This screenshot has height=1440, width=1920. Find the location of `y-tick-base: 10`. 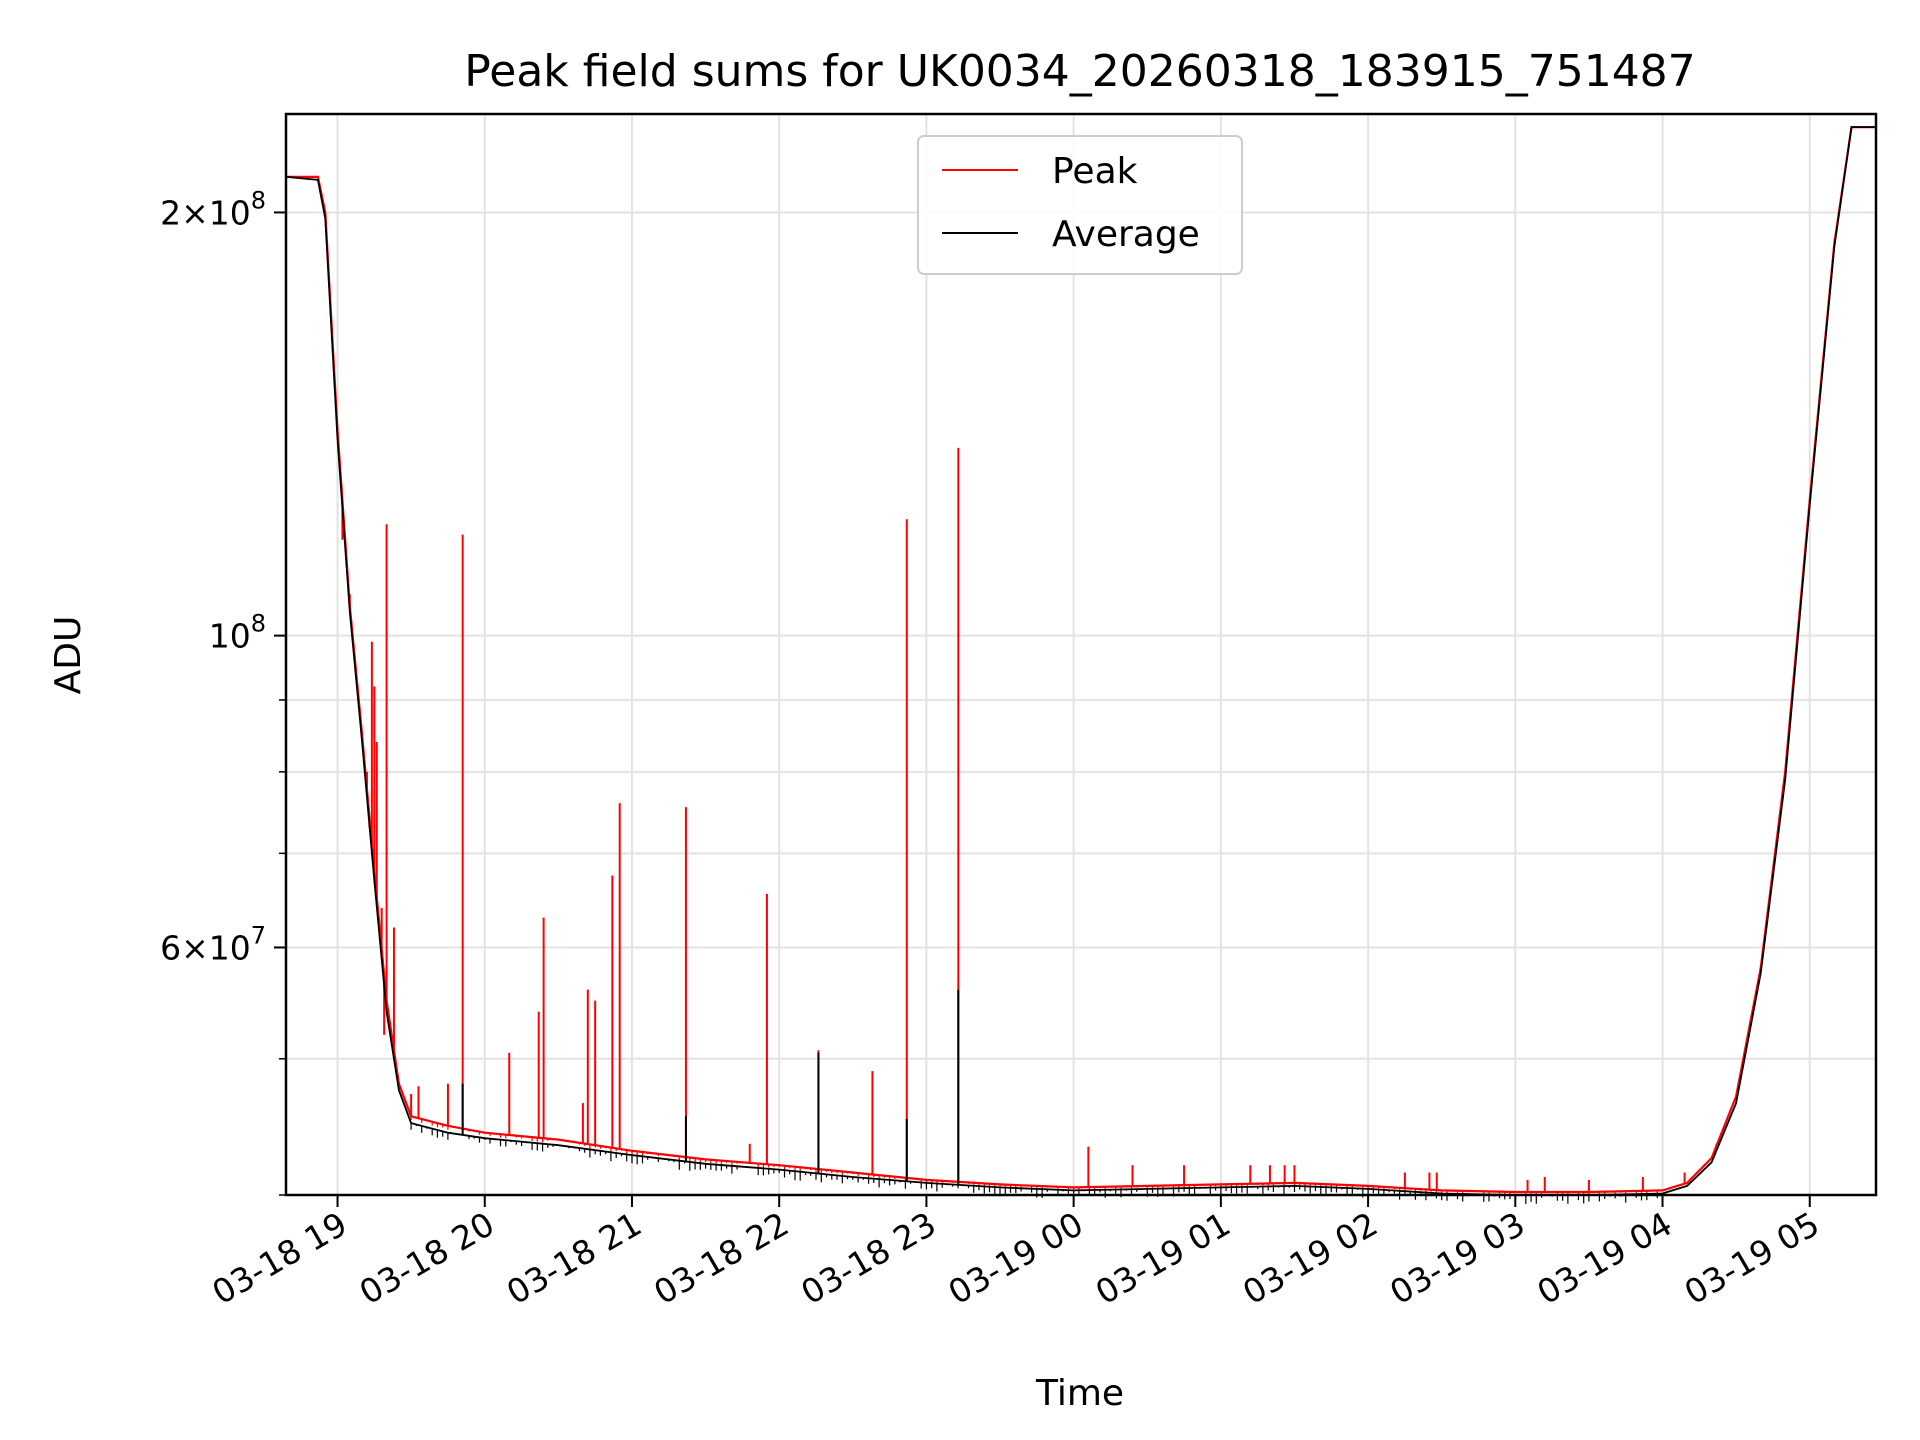

y-tick-base: 10 is located at coordinates (230, 636).